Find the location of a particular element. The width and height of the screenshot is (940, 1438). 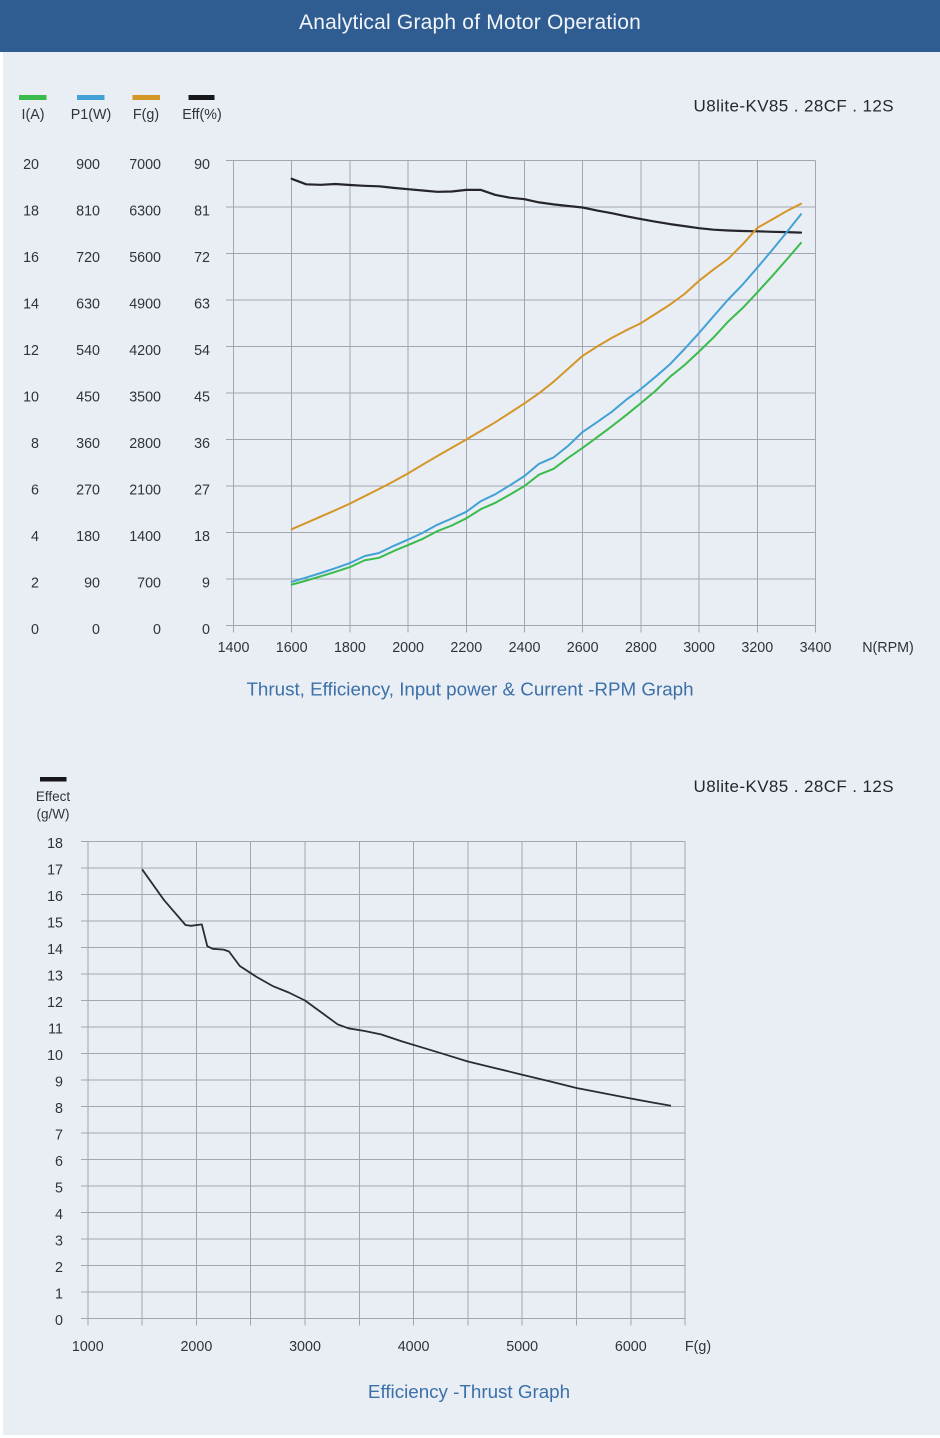

svg-text: 1 is located at coordinates (59, 1294).